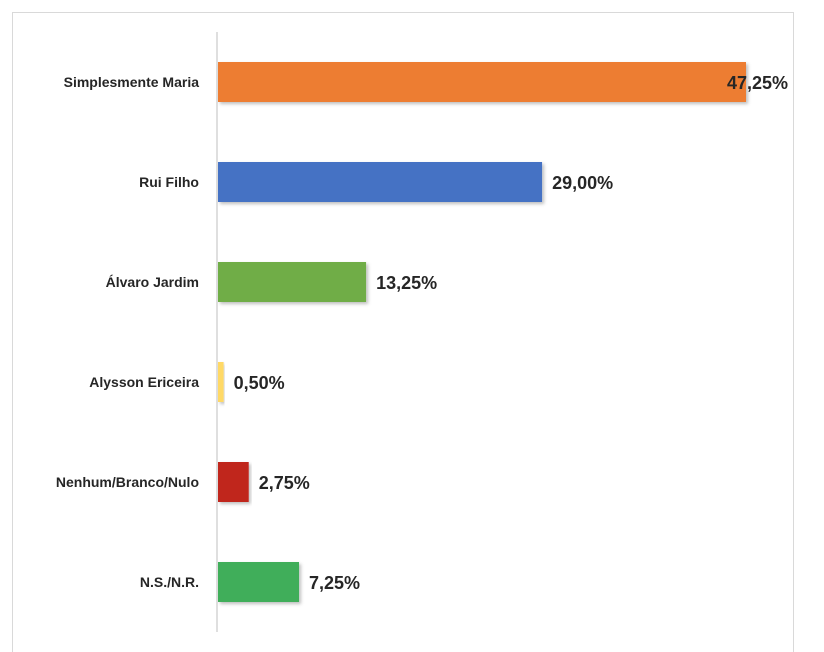  What do you see at coordinates (292, 282) in the screenshot?
I see `bar-alvaro-jardim` at bounding box center [292, 282].